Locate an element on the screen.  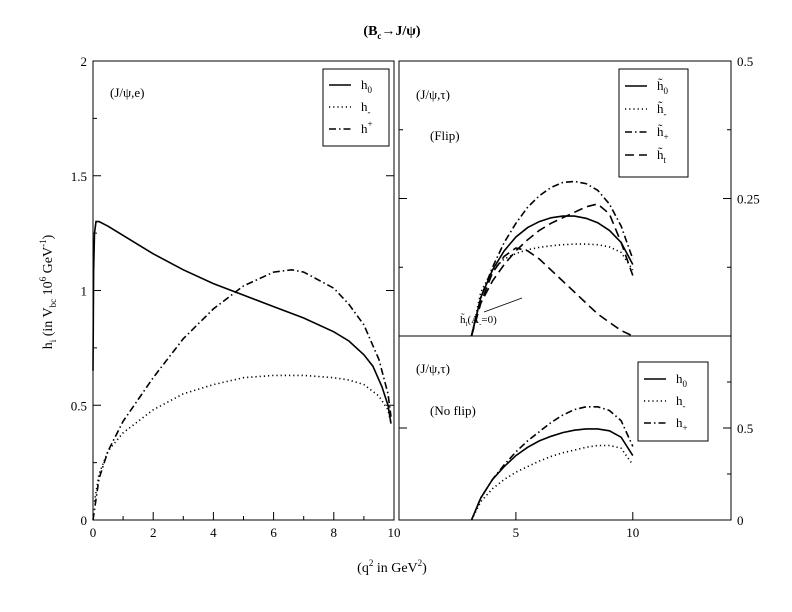
left-legend: h0 h-h+ is located at coordinates (356, 107).